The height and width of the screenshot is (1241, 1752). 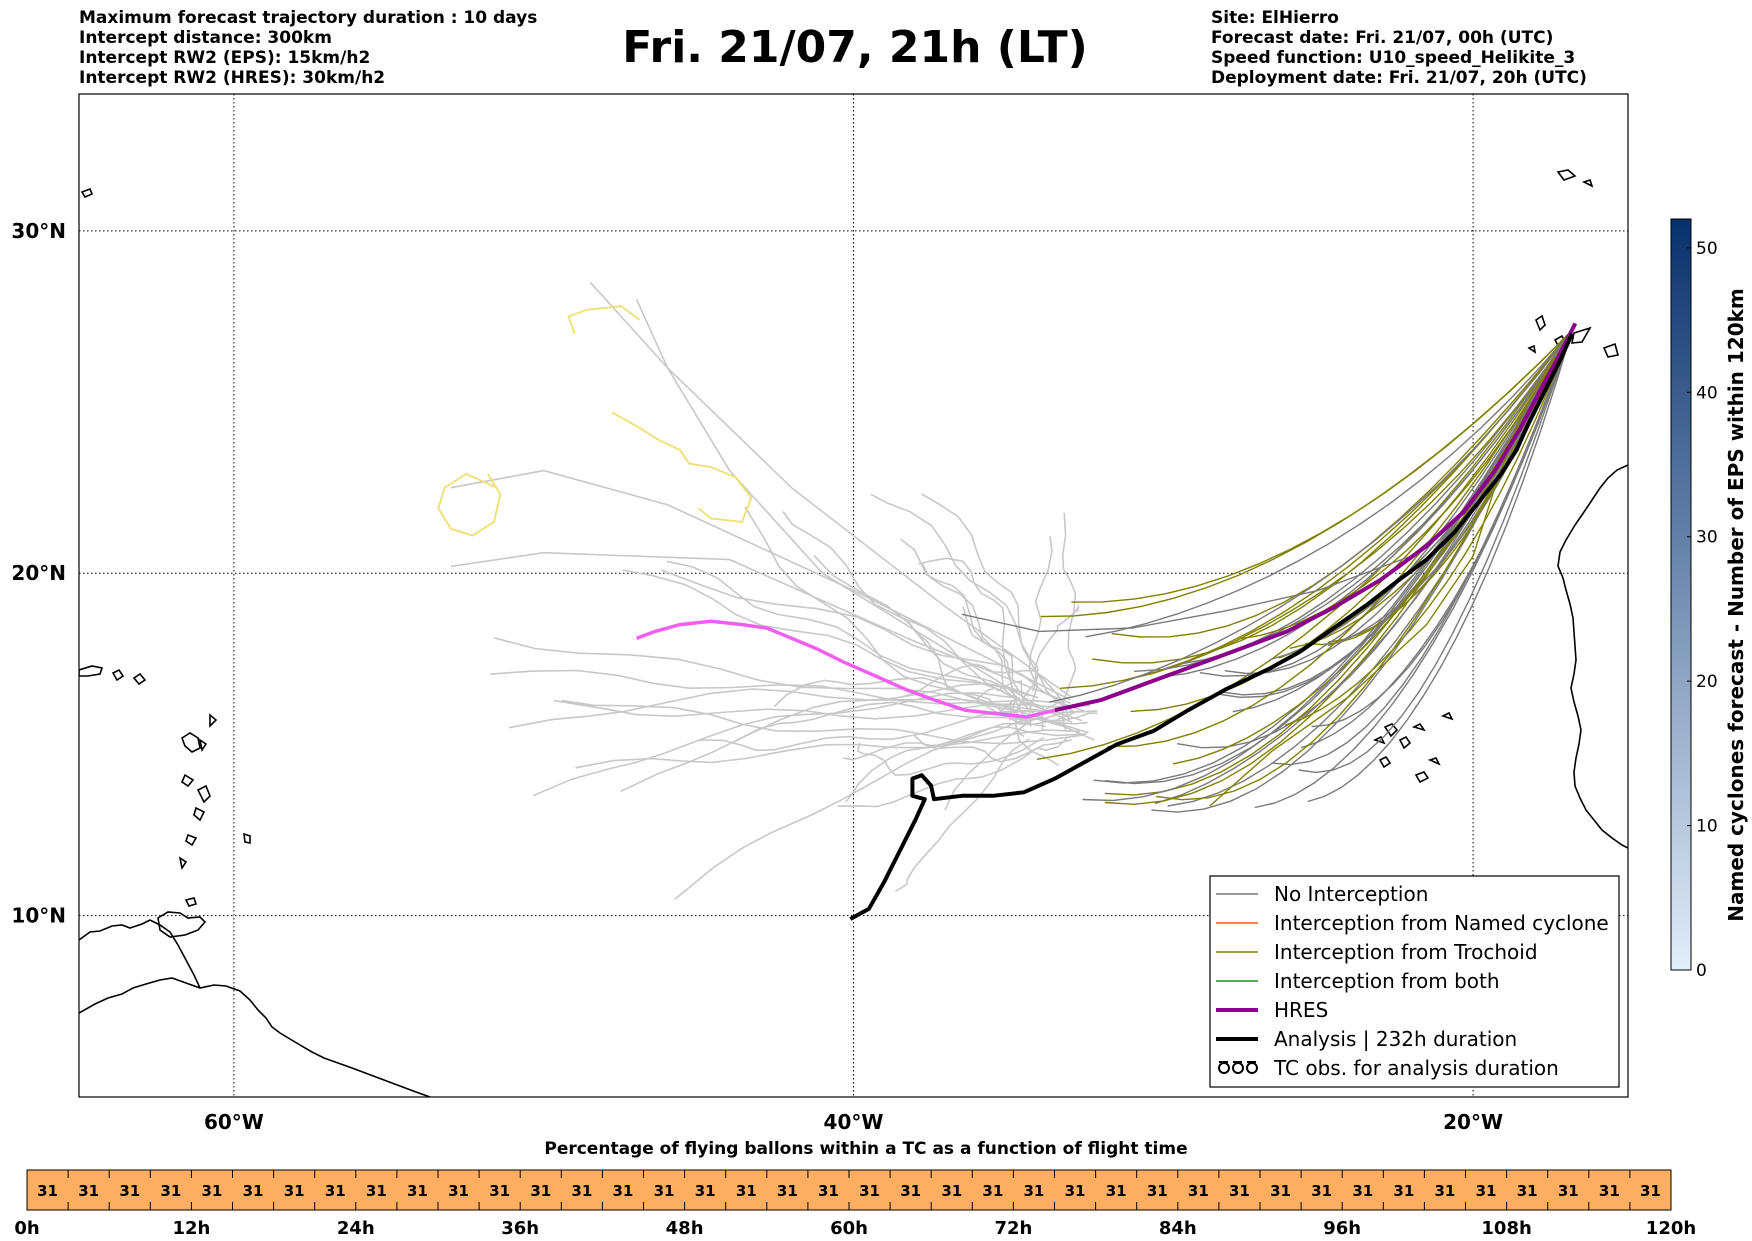 I want to click on header-info-line: Intercept RW2 (EPS): 15km/h2, so click(x=225, y=58).